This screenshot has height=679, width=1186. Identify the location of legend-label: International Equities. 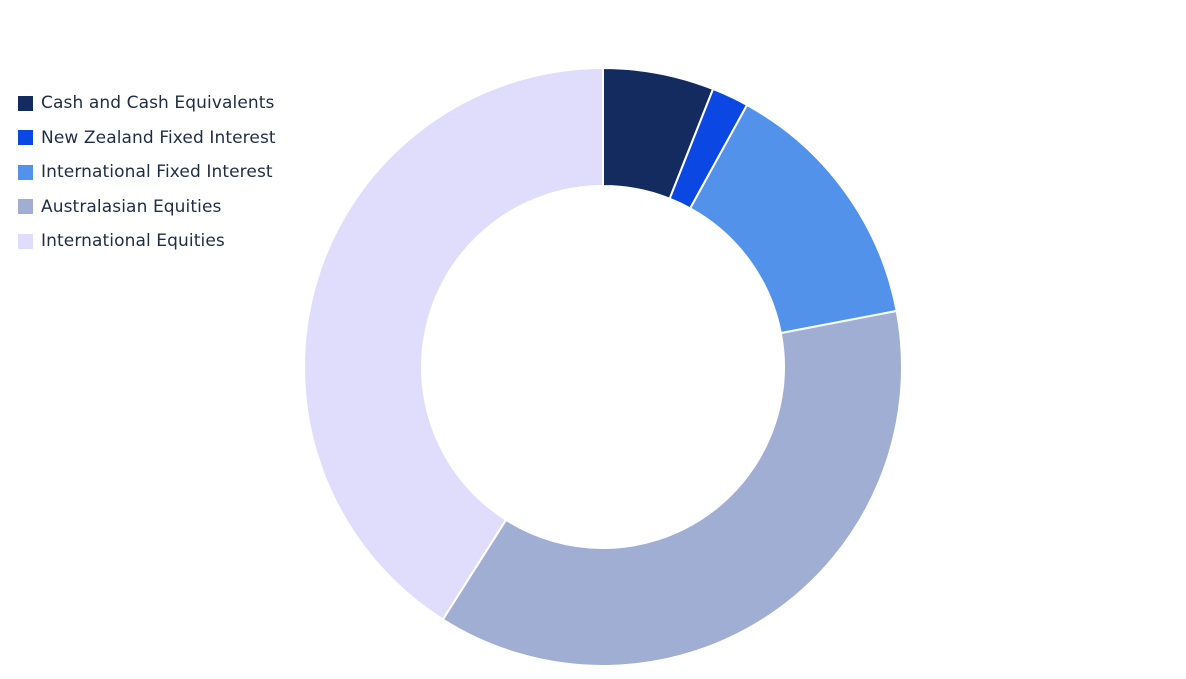
(133, 241).